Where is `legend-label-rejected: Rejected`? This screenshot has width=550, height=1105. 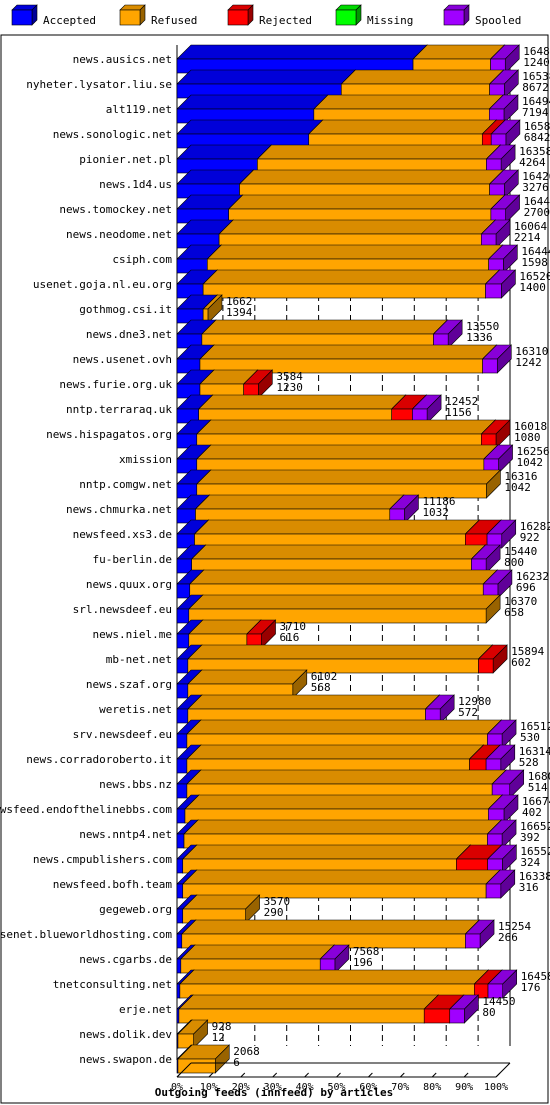
legend-label-rejected: Rejected is located at coordinates (285, 20).